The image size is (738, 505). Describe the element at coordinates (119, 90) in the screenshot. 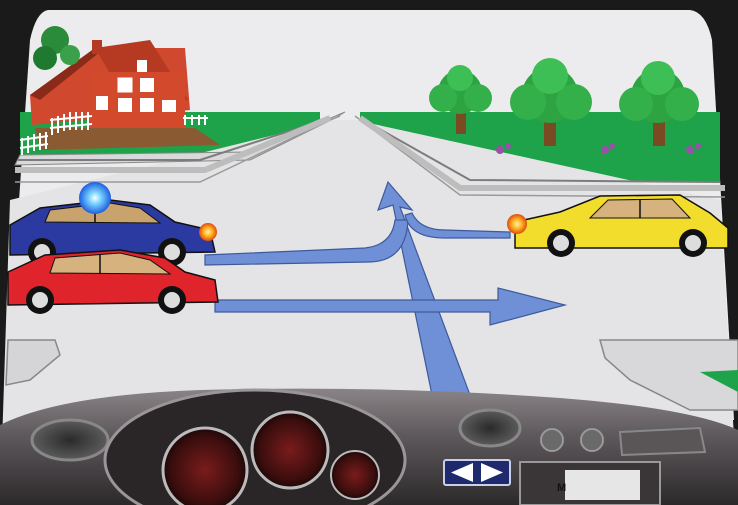

I see `house` at that location.